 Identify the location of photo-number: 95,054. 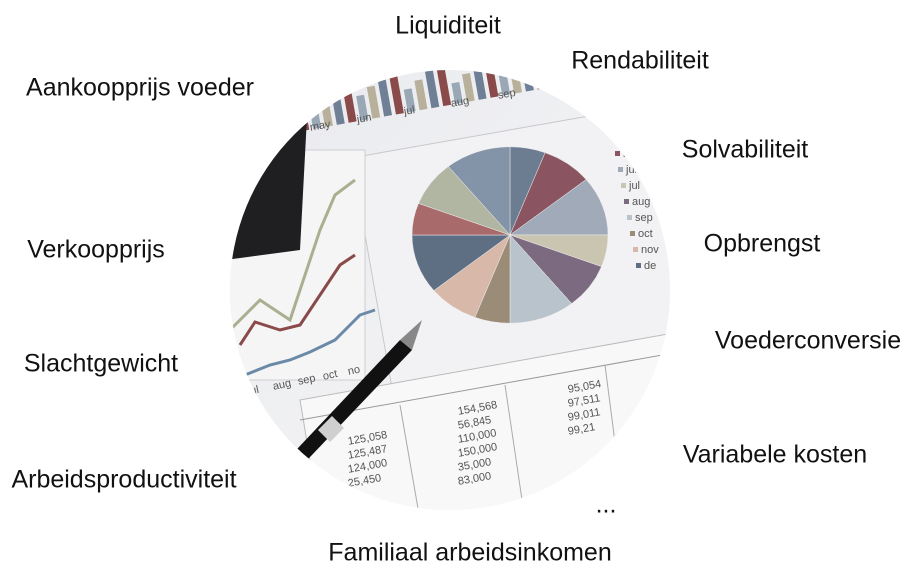
(584, 387).